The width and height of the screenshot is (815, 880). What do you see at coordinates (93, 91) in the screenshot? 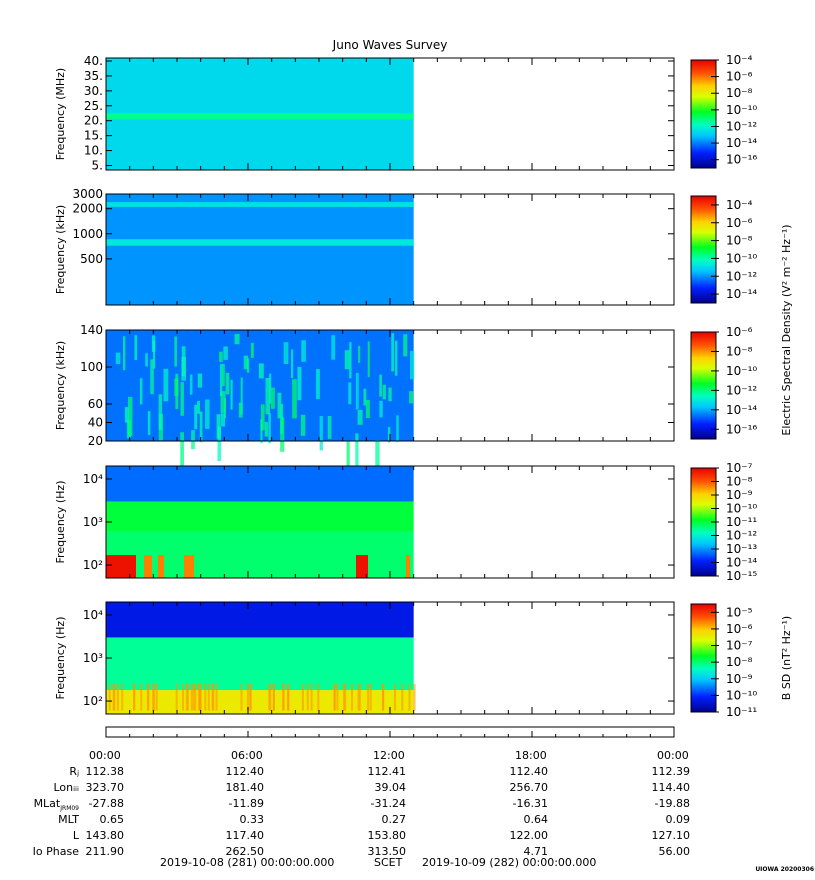
I see `y-tick-label: 30.` at bounding box center [93, 91].